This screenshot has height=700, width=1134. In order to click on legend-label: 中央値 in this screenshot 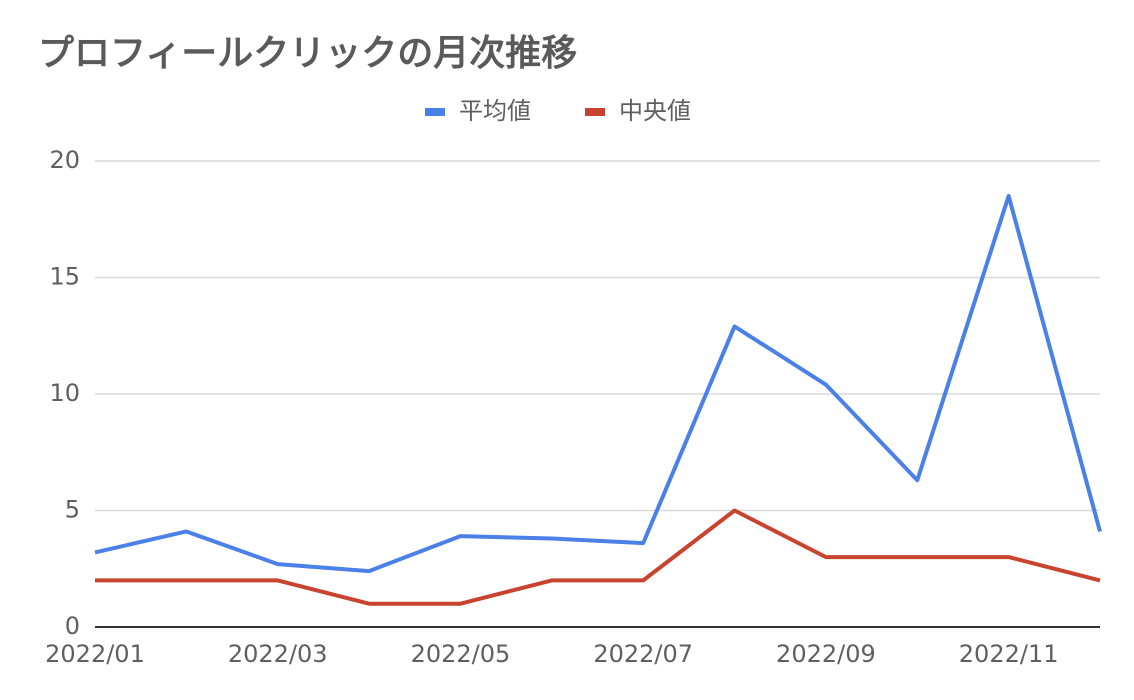, I will do `click(655, 111)`.